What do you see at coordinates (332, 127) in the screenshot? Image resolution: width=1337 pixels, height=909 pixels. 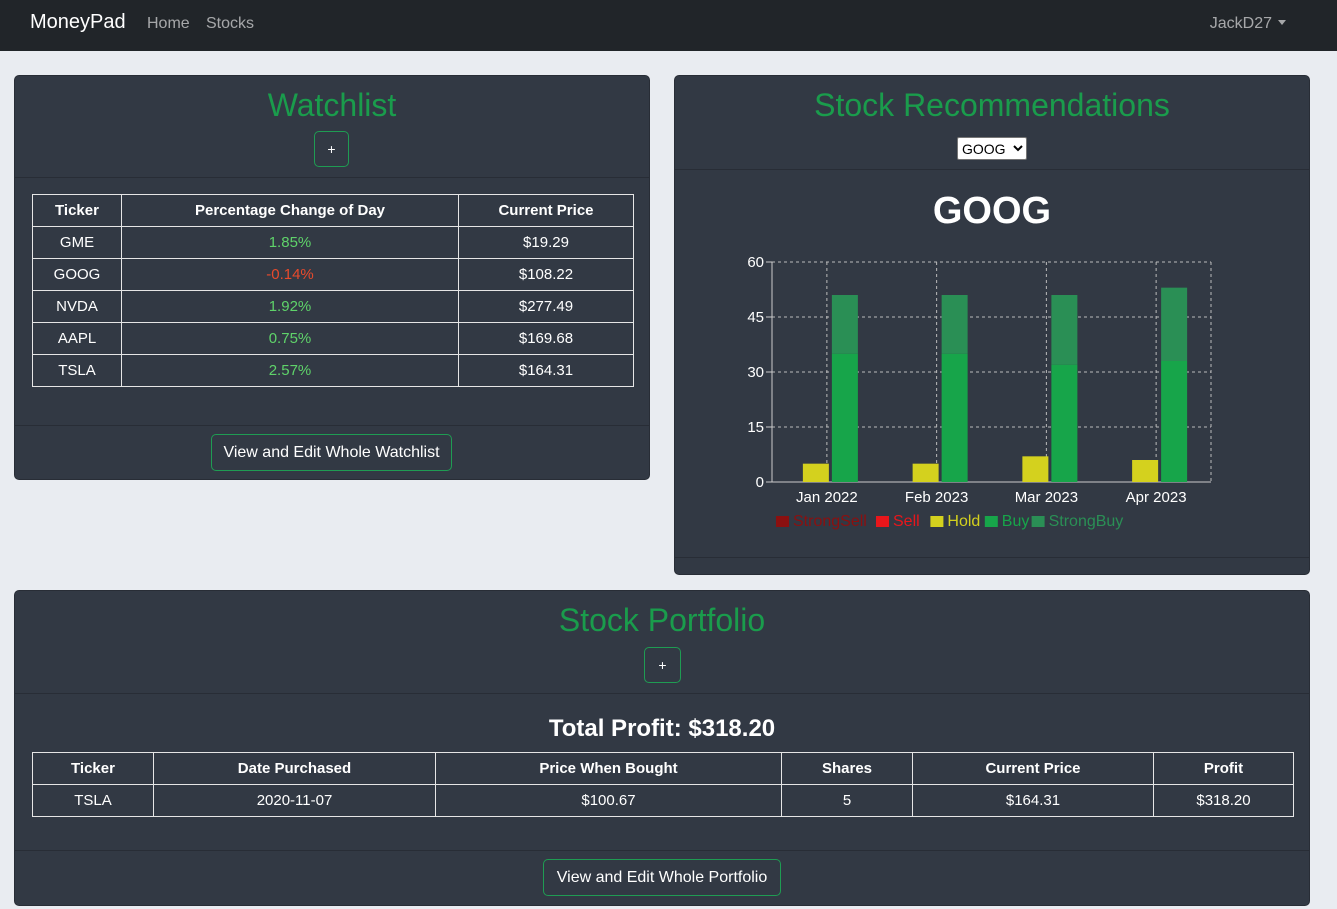 I see `watchlist-header: Watchlist +` at bounding box center [332, 127].